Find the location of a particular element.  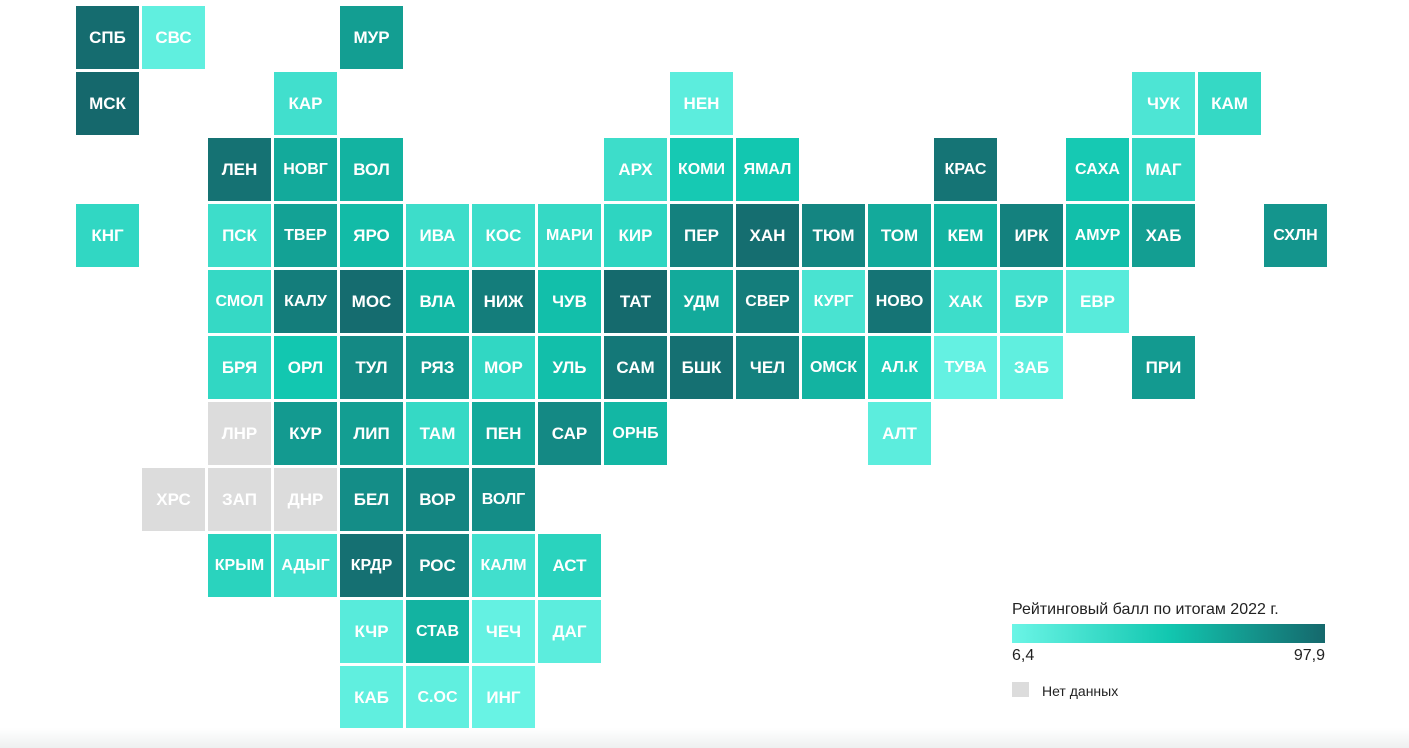

legend-title: Рейтинговый балл по итогам 2022 г. is located at coordinates (1145, 609).